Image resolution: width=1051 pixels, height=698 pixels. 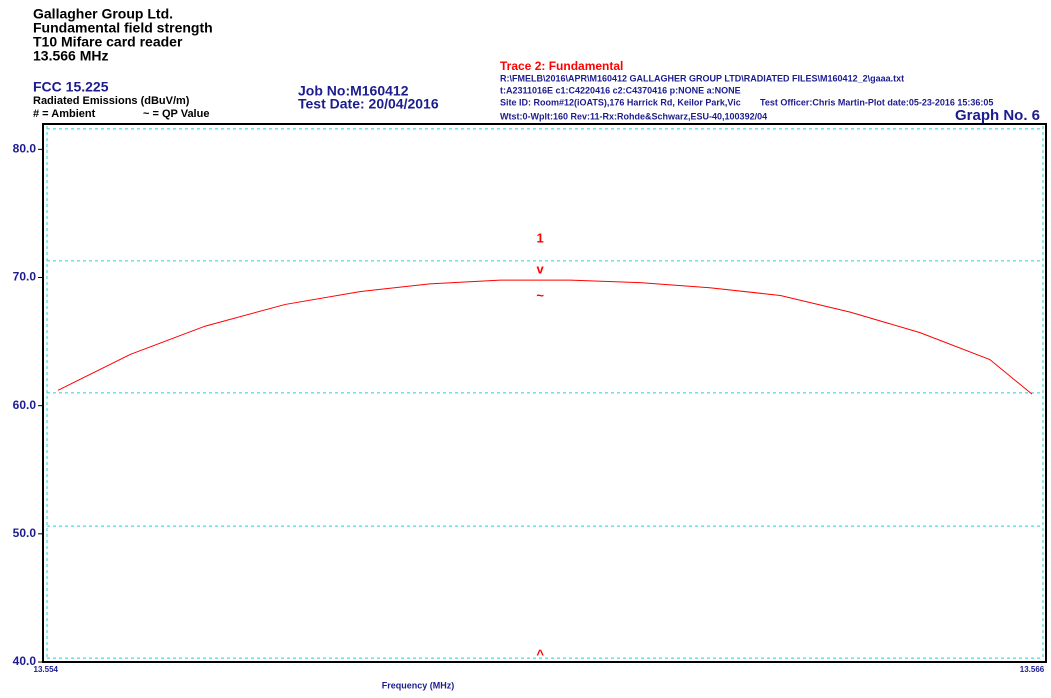 What do you see at coordinates (64, 114) in the screenshot?
I see `legend-ambient: # = Ambient` at bounding box center [64, 114].